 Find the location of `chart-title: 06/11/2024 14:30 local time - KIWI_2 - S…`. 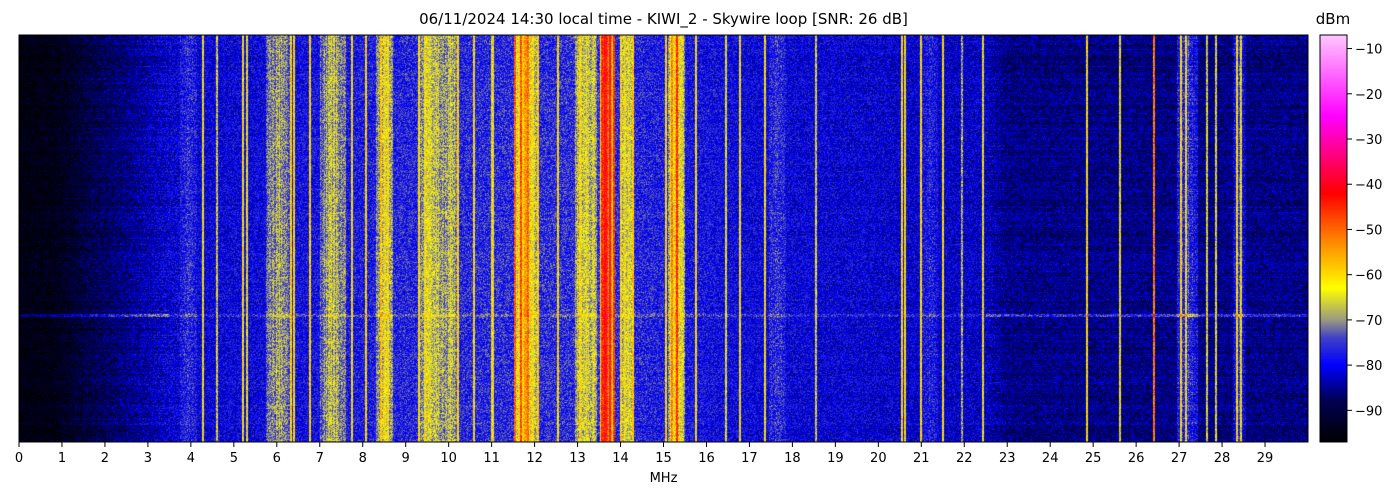

chart-title: 06/11/2024 14:30 local time - KIWI_2 - S… is located at coordinates (663, 19).